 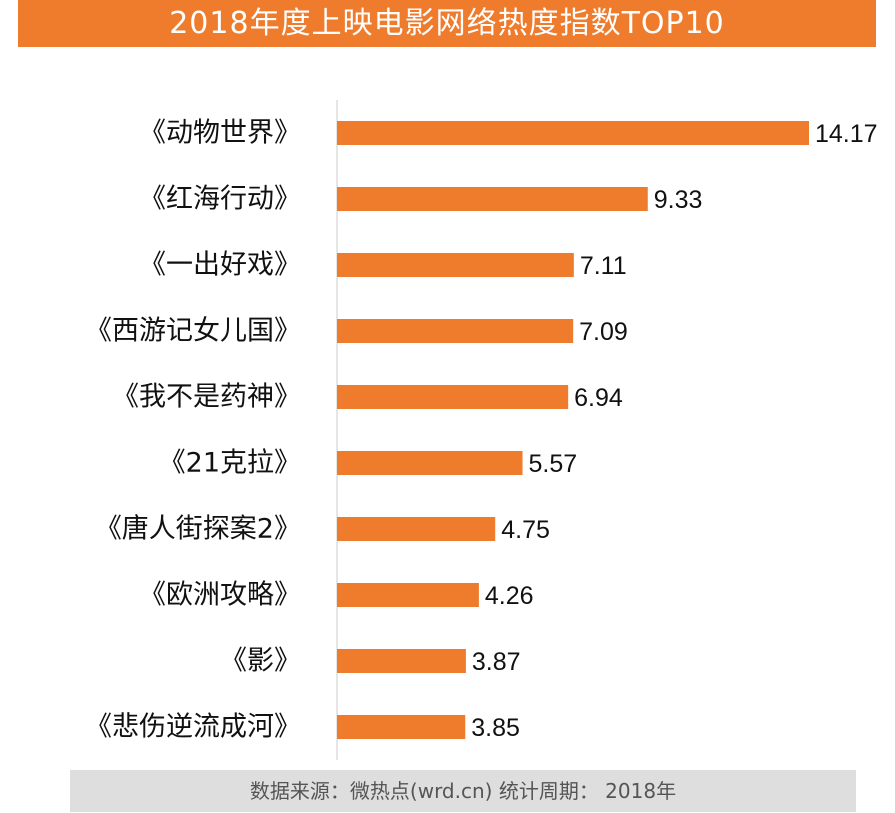 I want to click on category-label: 《红海行动》, so click(x=220, y=199).